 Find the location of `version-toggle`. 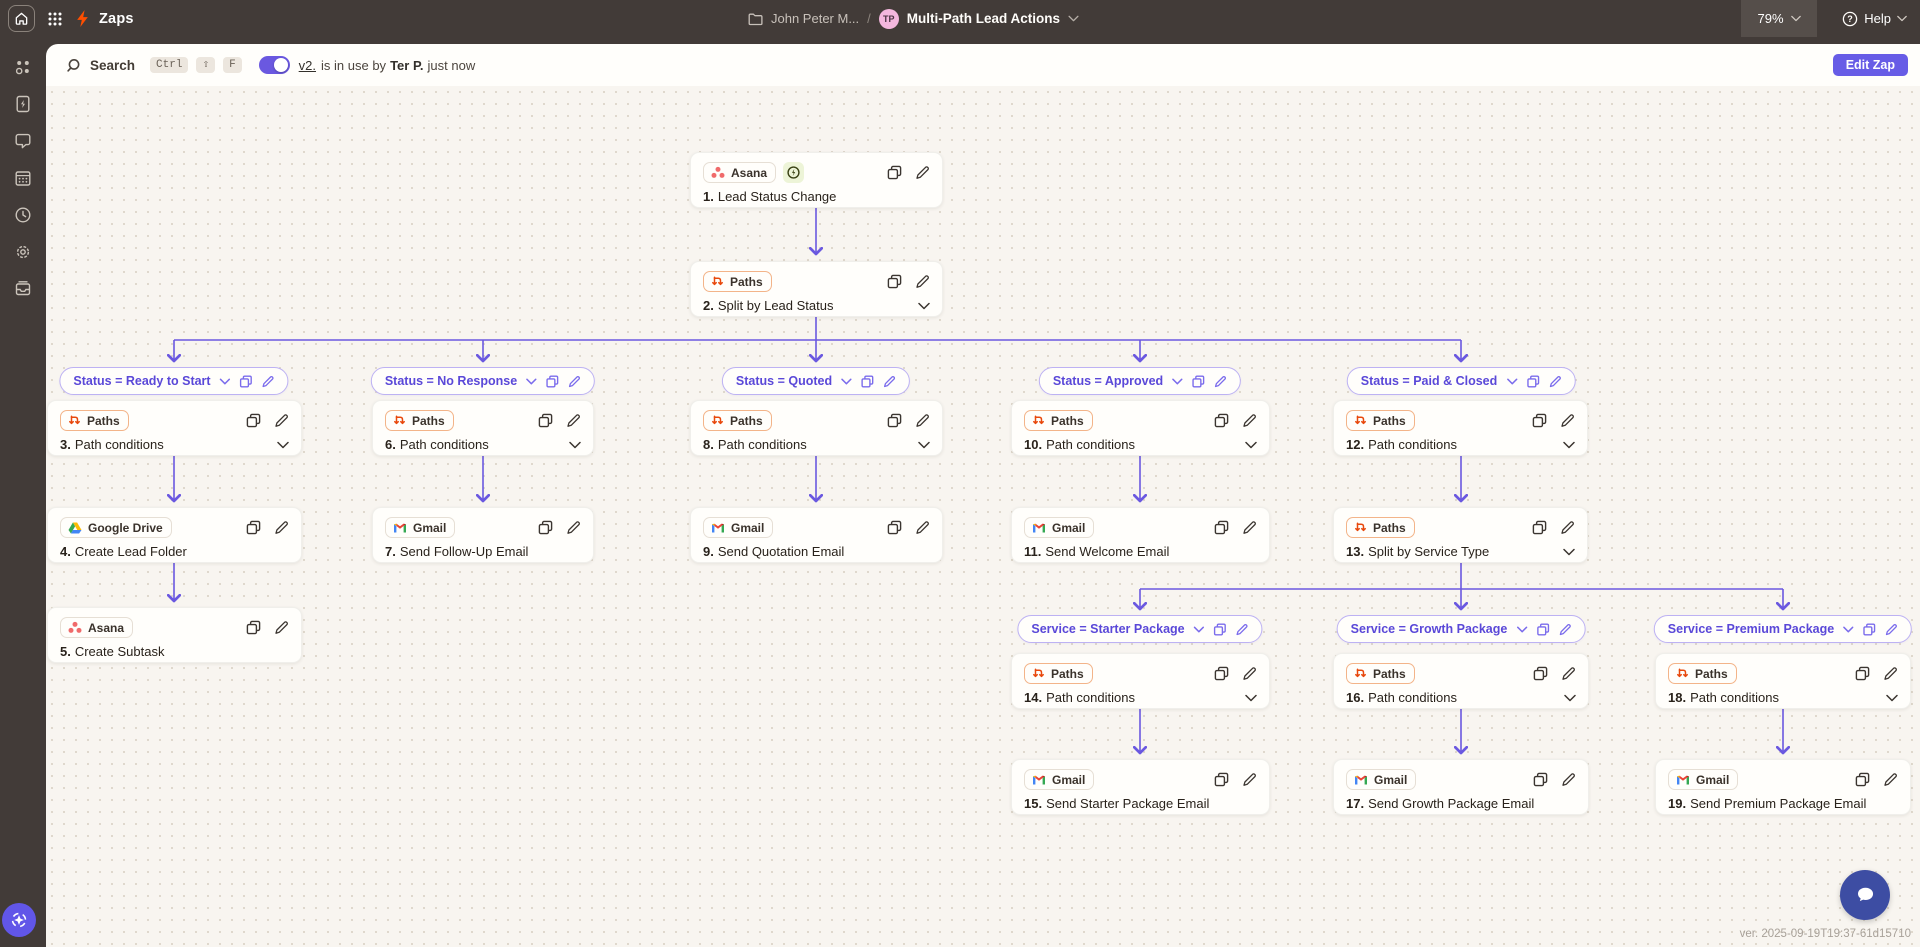

version-toggle is located at coordinates (274, 65).